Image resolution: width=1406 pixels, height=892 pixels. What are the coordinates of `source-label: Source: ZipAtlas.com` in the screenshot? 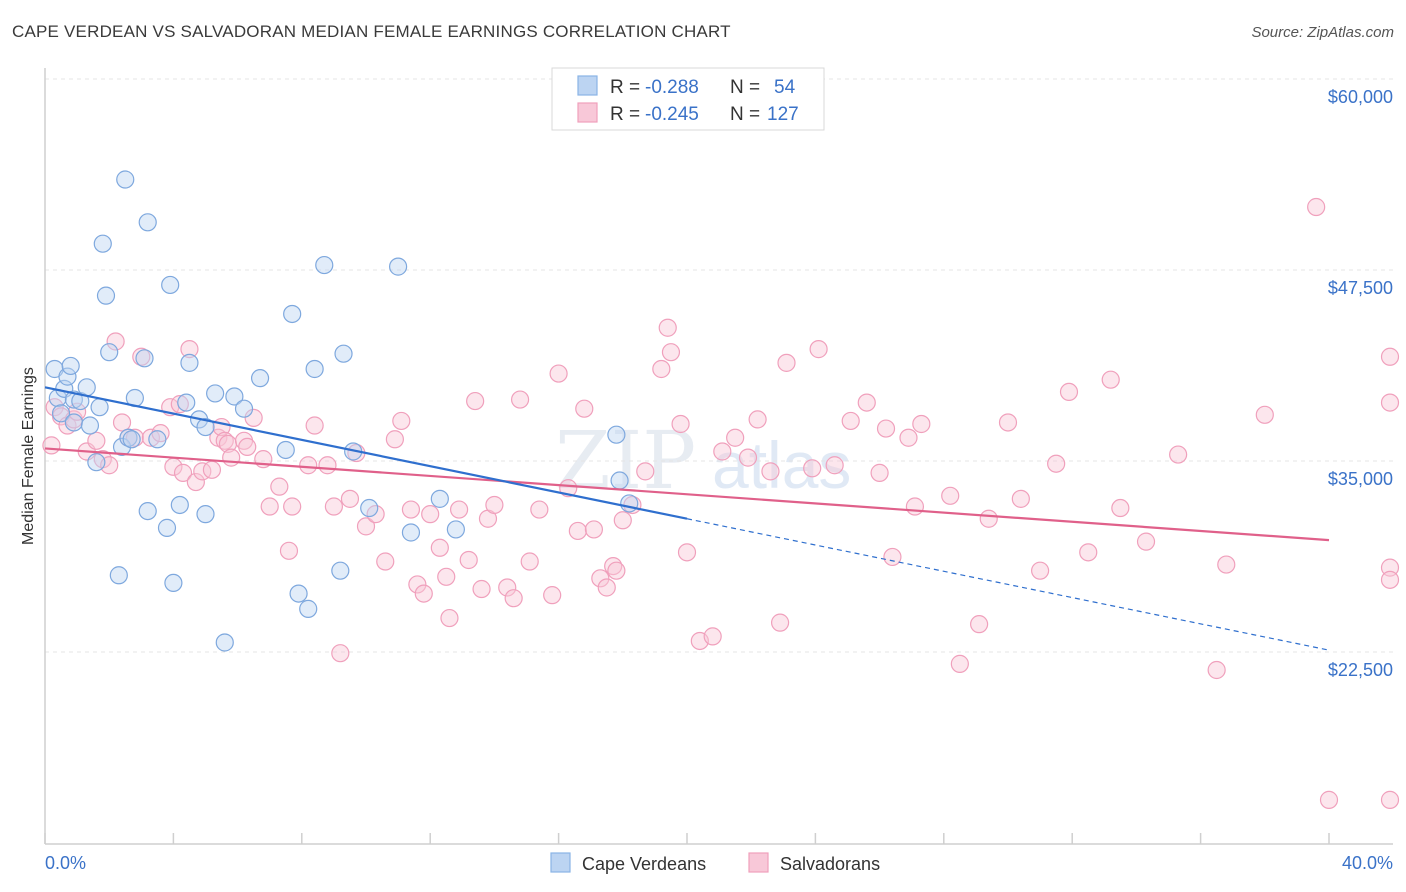 It's located at (1322, 32).